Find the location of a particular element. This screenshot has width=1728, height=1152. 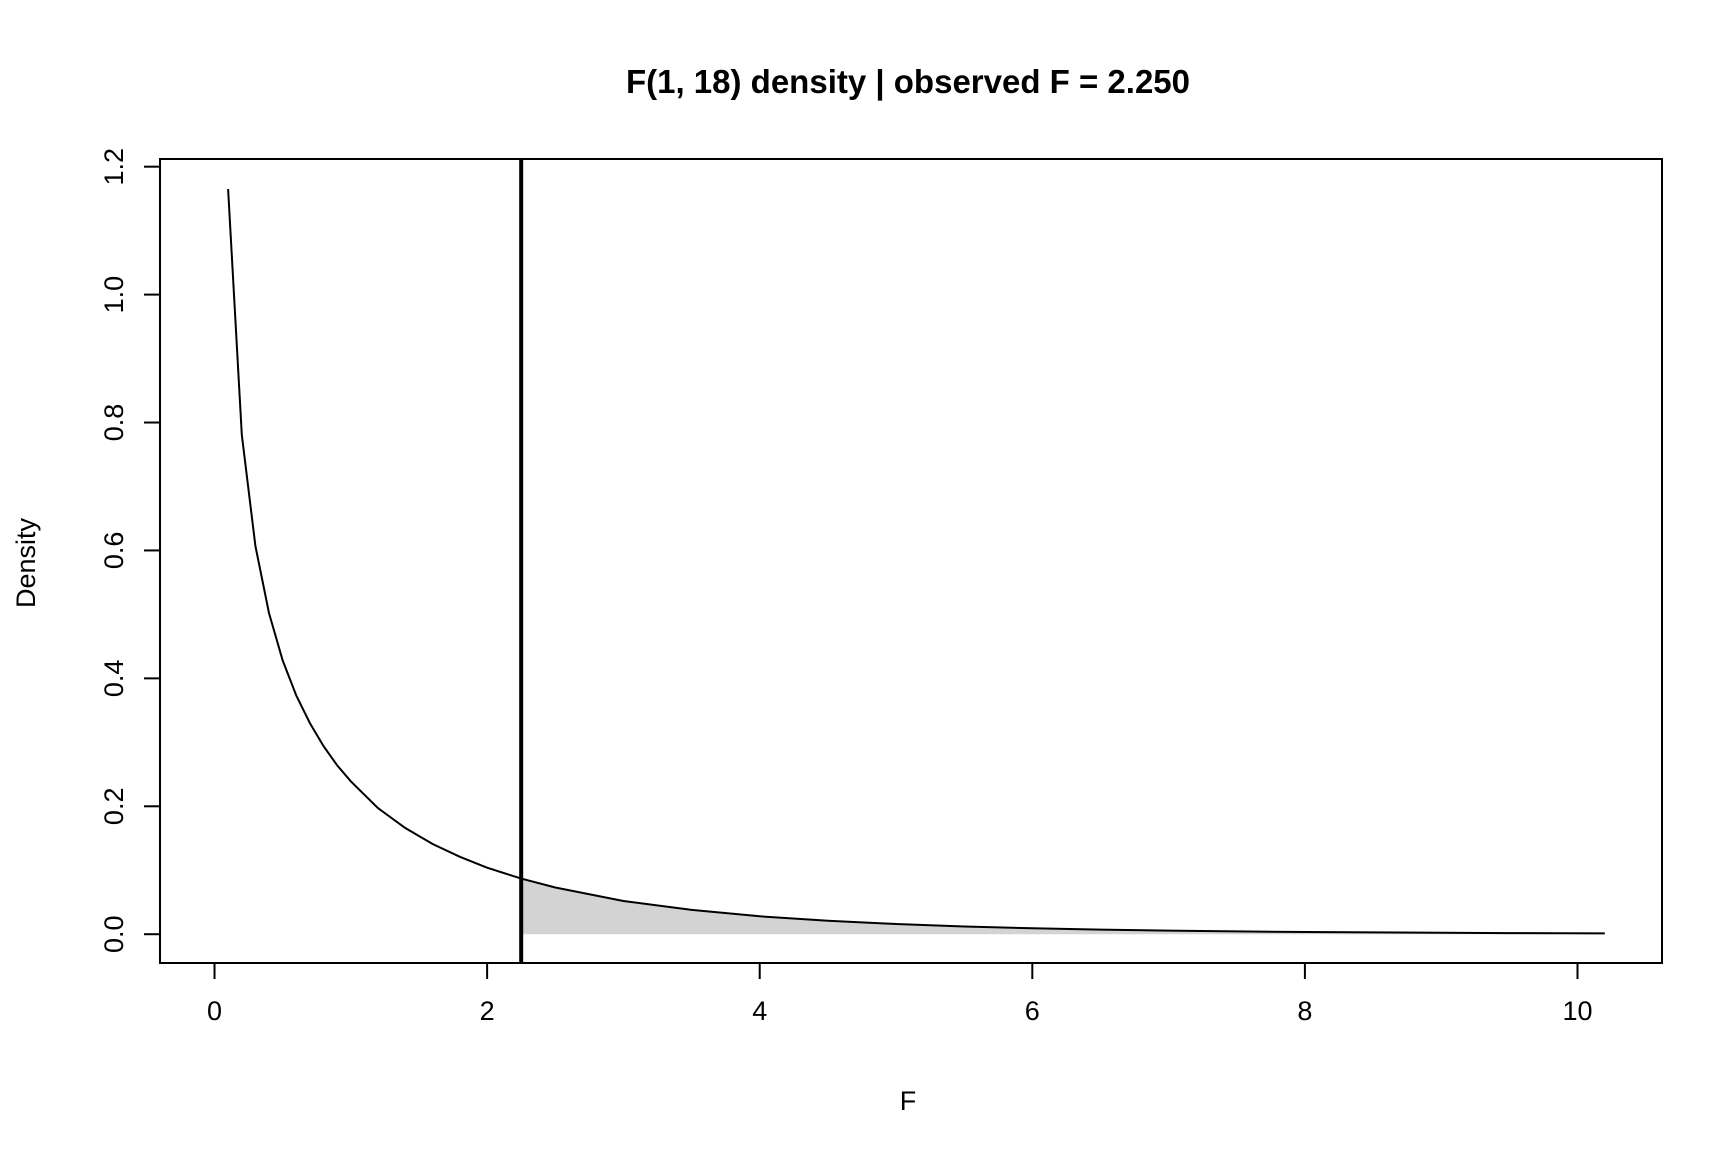

y-tick-label: 0.2 is located at coordinates (114, 807).